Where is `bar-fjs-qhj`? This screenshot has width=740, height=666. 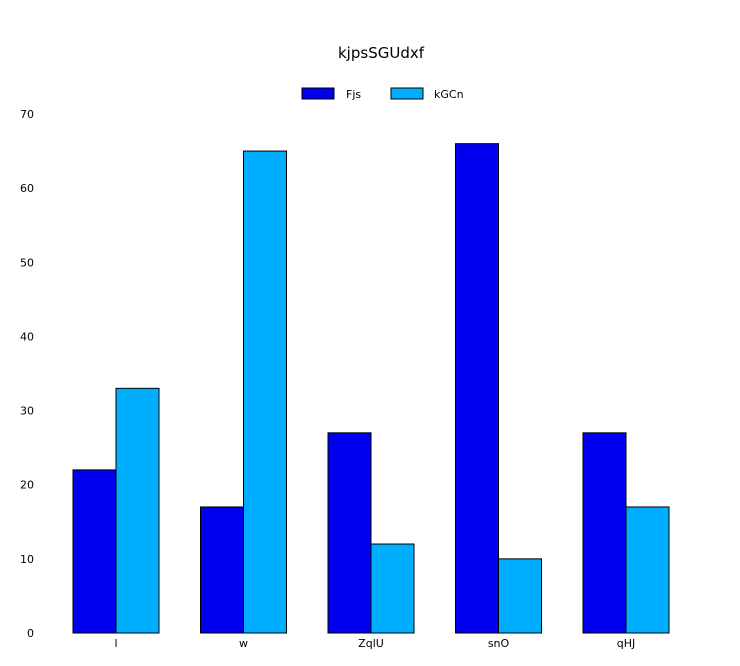
bar-fjs-qhj is located at coordinates (604, 533).